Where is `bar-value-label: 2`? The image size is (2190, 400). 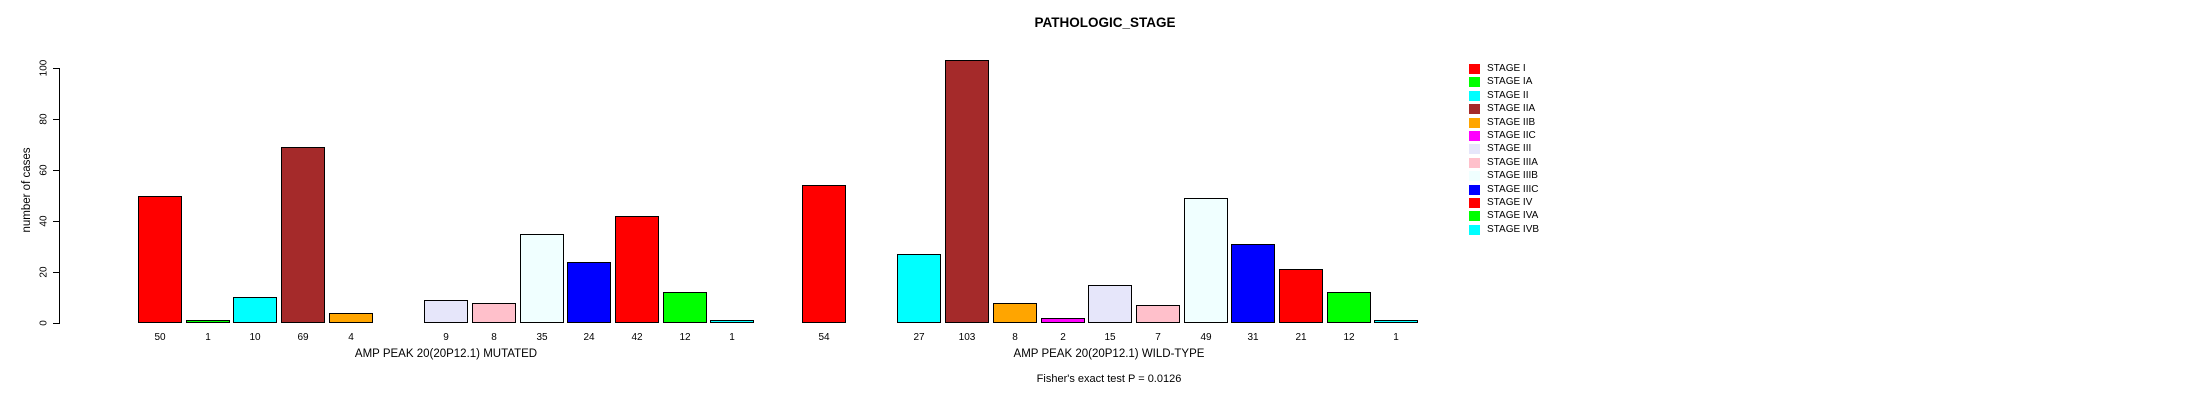 bar-value-label: 2 is located at coordinates (1063, 337).